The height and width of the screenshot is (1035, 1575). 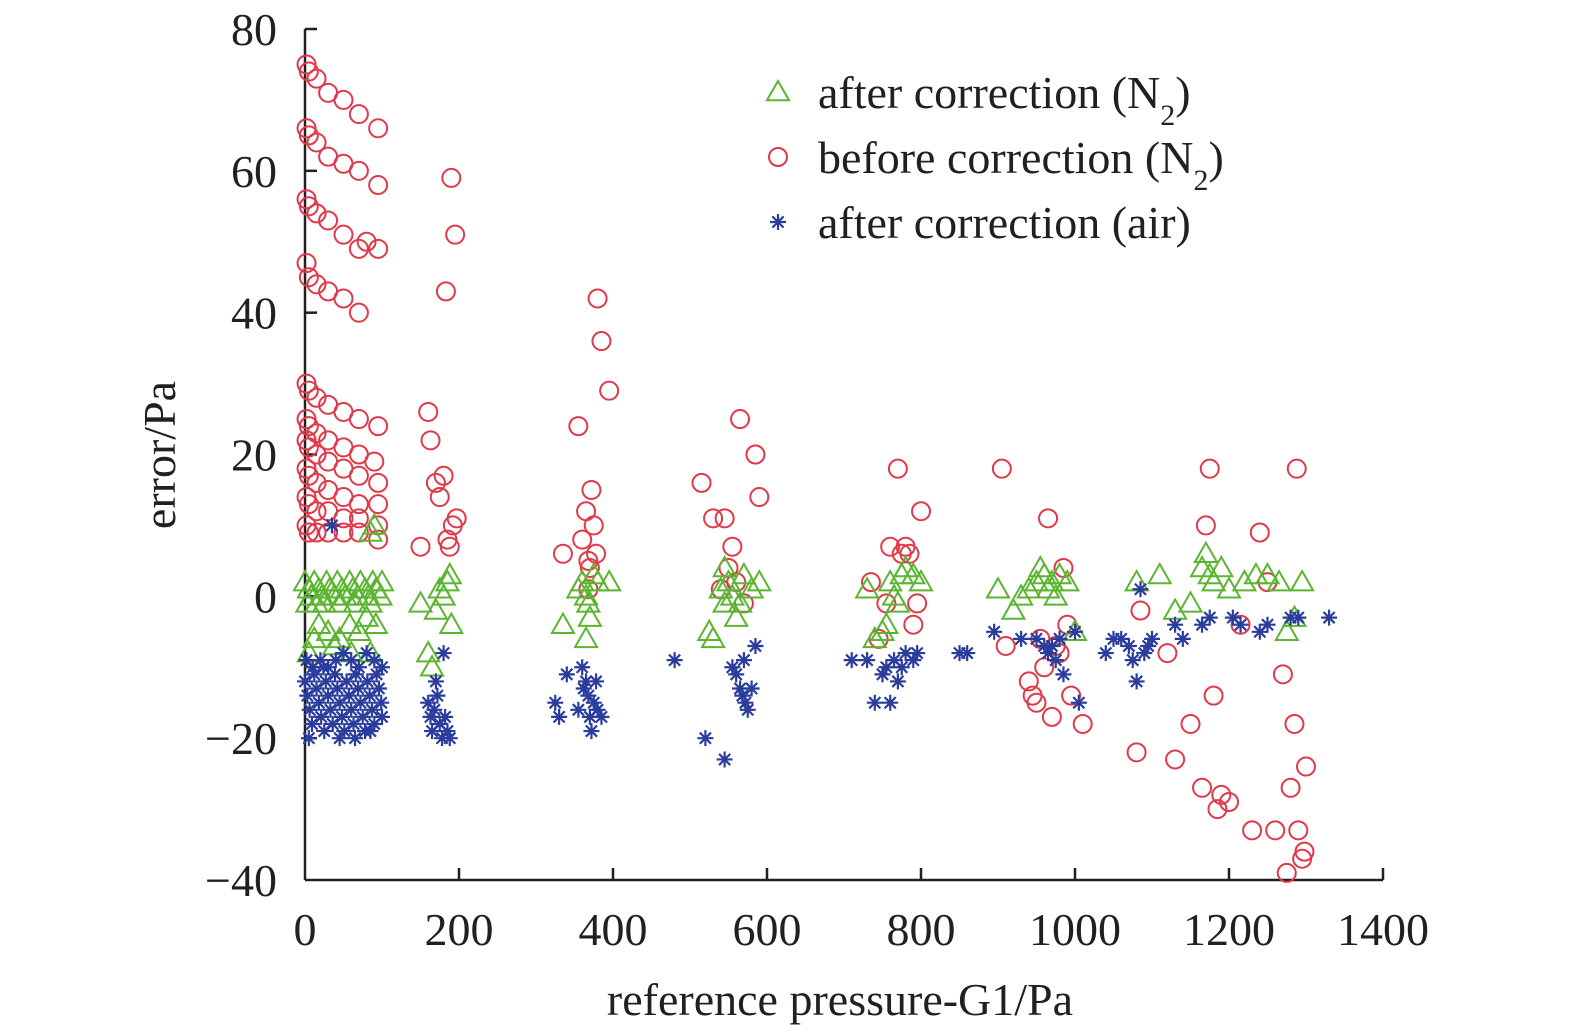 I want to click on x-tick-label: 1400, so click(x=1383, y=929).